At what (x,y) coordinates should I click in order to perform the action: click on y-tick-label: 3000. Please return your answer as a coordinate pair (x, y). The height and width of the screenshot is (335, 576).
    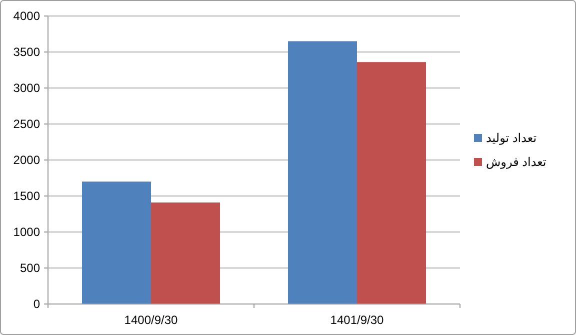
    Looking at the image, I should click on (26, 88).